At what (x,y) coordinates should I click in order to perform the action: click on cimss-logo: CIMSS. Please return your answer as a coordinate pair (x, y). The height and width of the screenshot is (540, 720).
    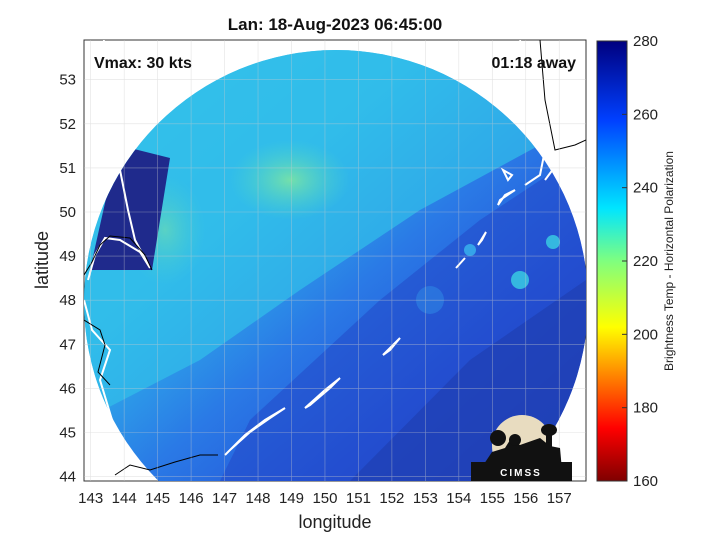
    Looking at the image, I should click on (521, 448).